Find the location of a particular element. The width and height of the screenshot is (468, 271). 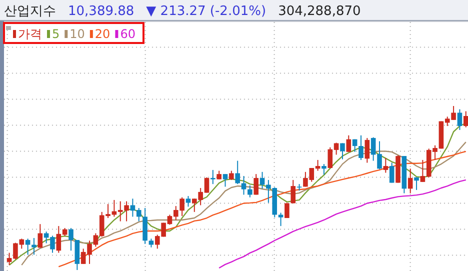

annotation: 304,288,870 is located at coordinates (319, 11).